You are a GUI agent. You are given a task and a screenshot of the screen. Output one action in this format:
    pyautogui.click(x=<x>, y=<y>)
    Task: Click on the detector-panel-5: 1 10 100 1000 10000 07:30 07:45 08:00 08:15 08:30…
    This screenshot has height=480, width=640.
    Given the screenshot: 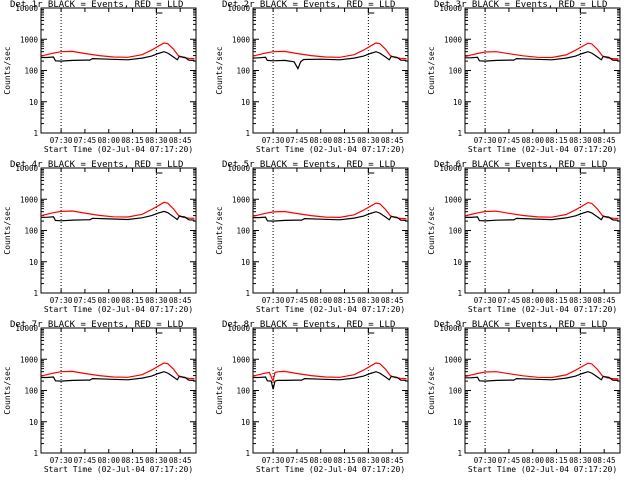 What is the action you would take?
    pyautogui.click(x=312, y=237)
    